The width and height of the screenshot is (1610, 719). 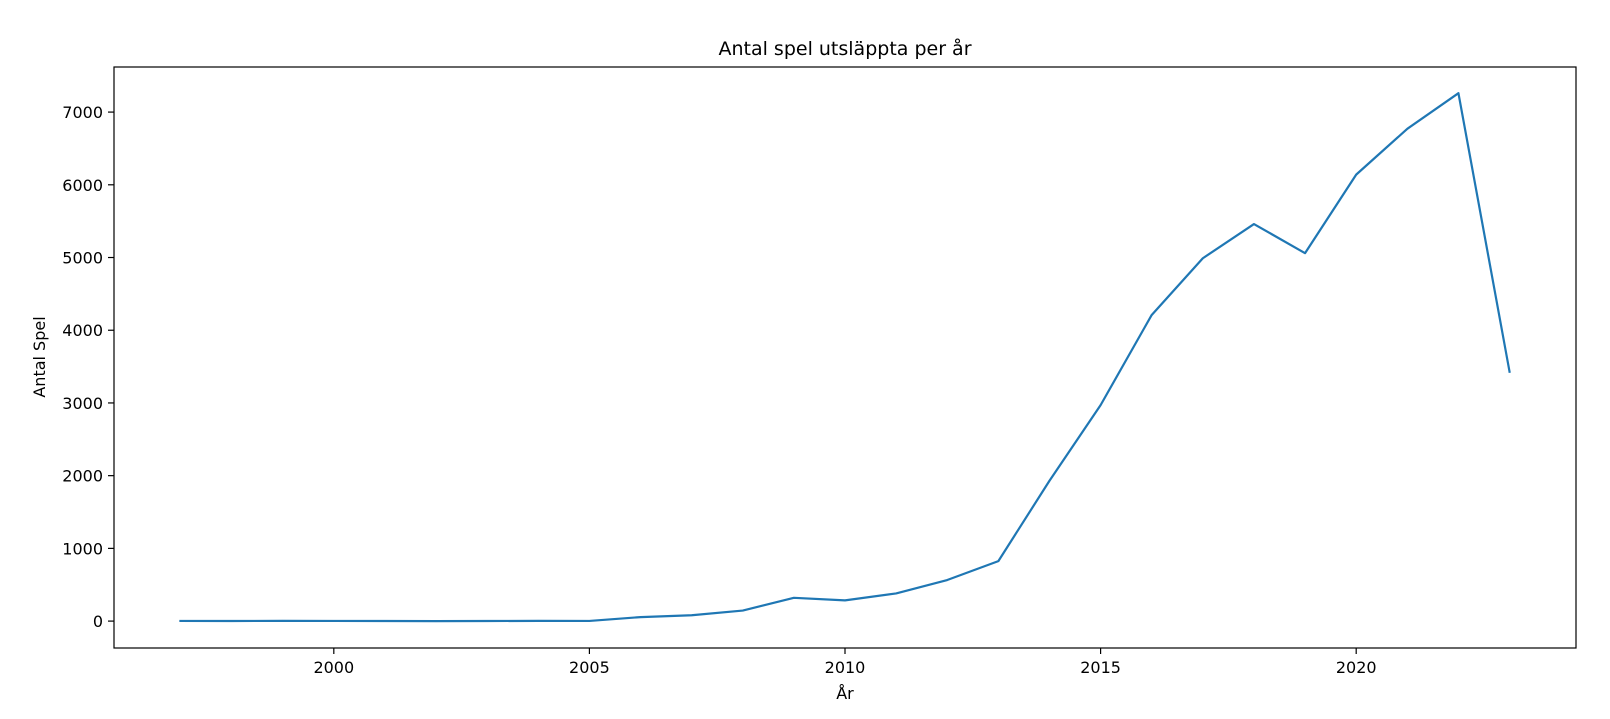 What do you see at coordinates (82, 258) in the screenshot?
I see `y-tick-label: 5000` at bounding box center [82, 258].